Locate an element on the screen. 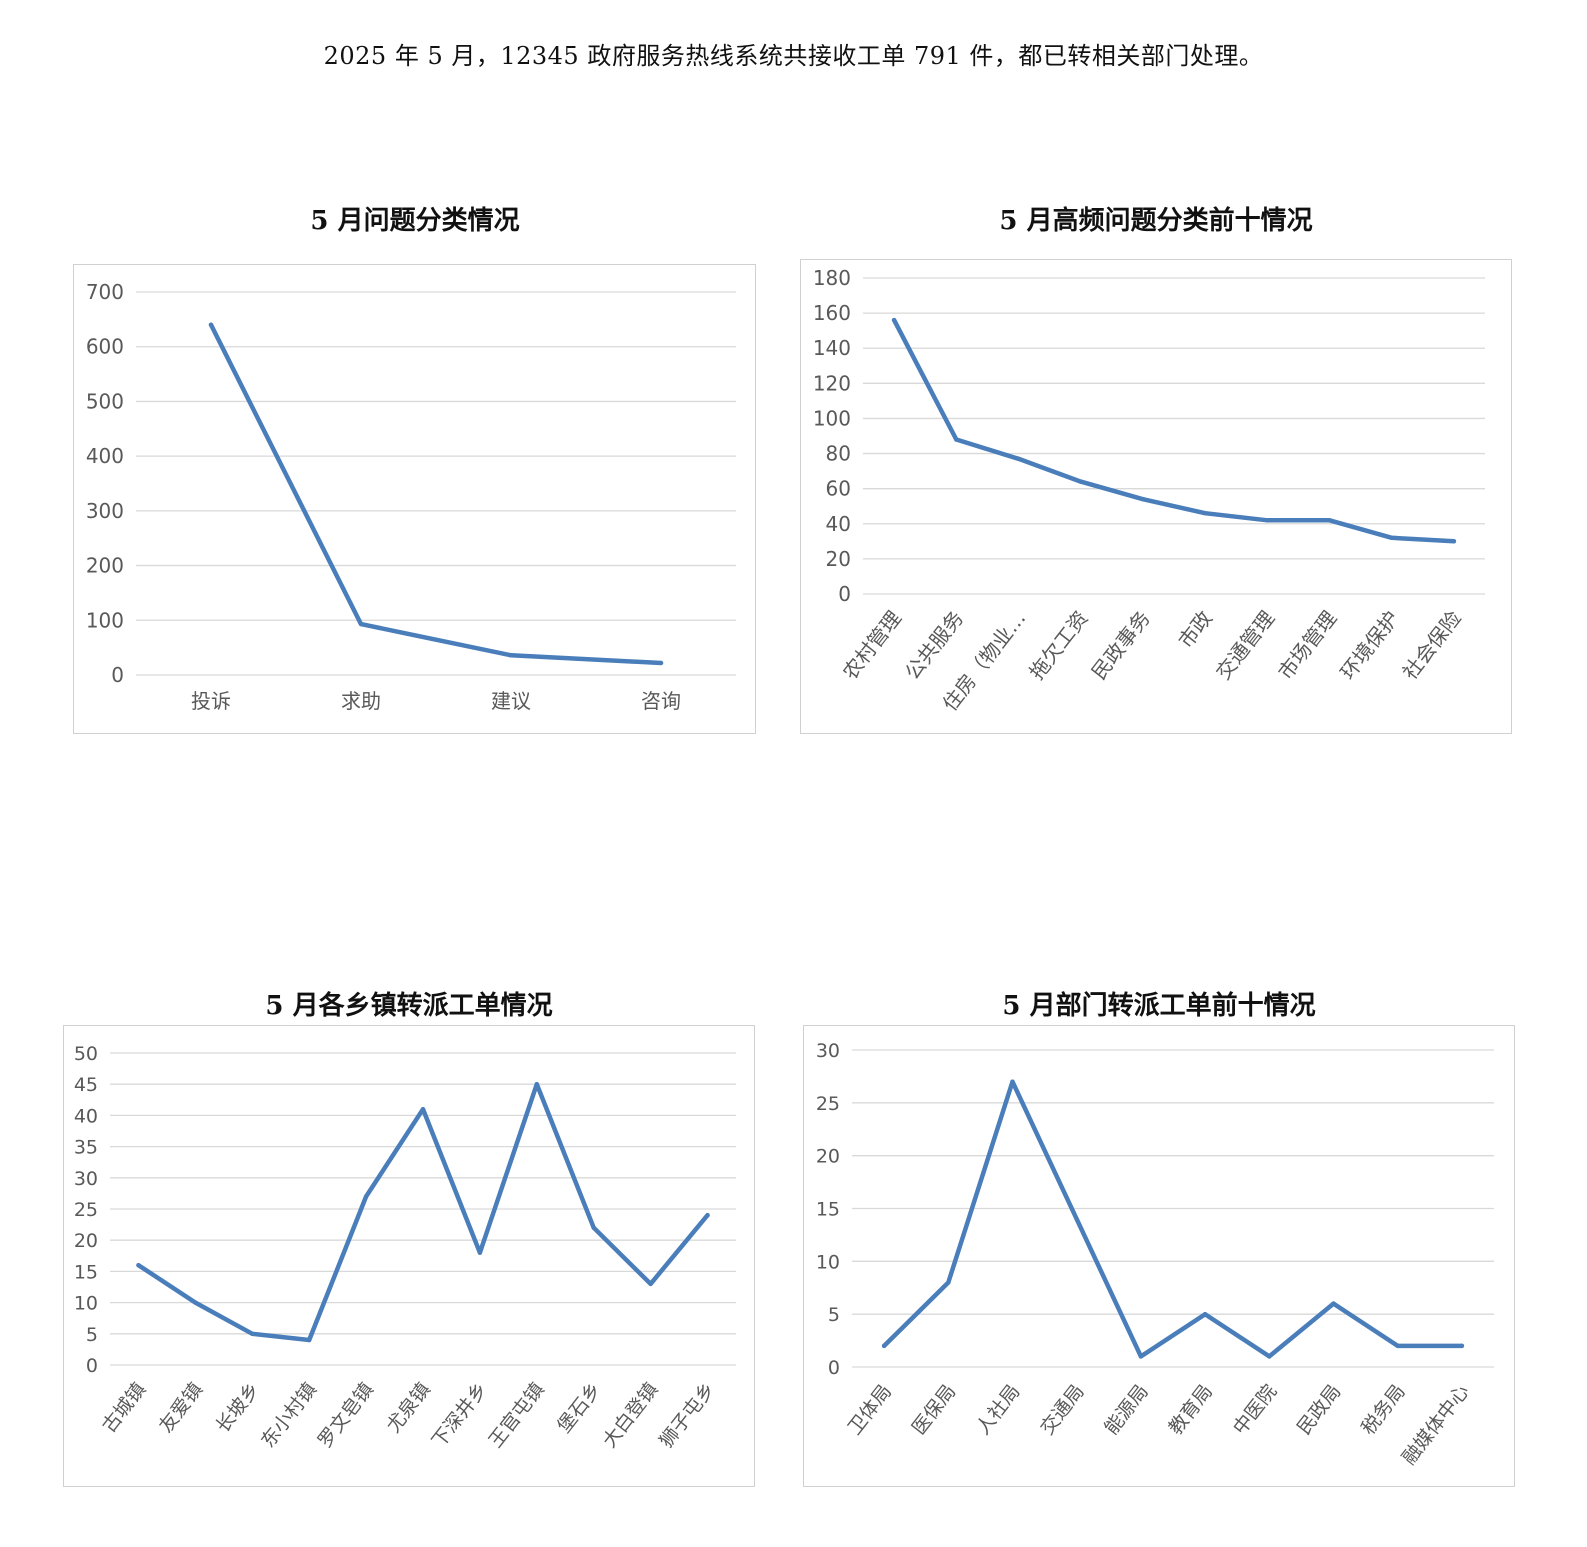  x-category-label: 社会保险 is located at coordinates (1432, 645).